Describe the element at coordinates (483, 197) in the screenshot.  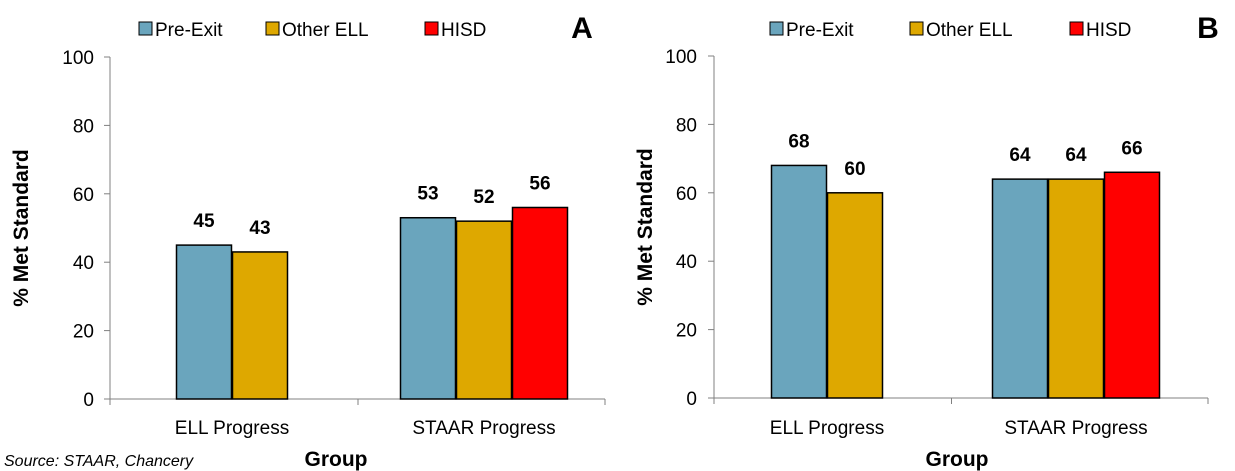
I see `data-label: 52` at that location.